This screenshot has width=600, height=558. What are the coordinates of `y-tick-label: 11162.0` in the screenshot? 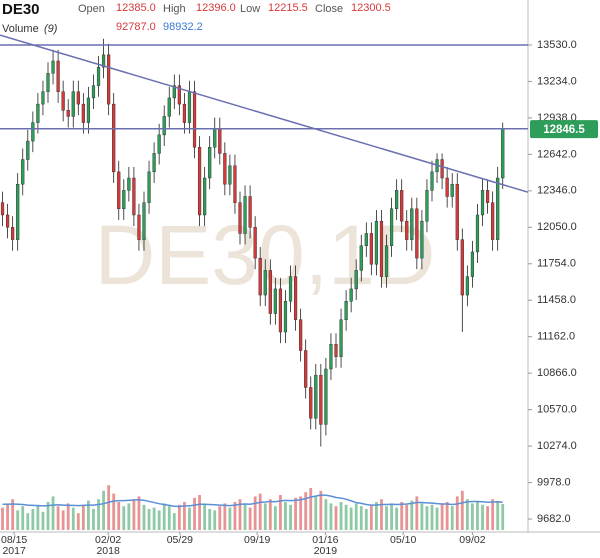 It's located at (556, 337).